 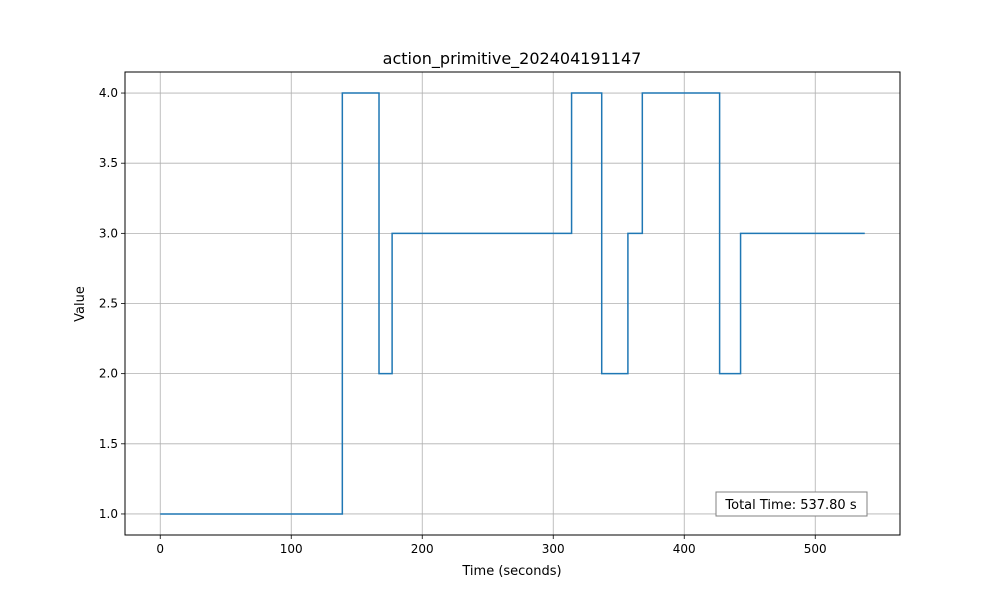 I want to click on y-tick-label: 3.5, so click(x=108, y=163).